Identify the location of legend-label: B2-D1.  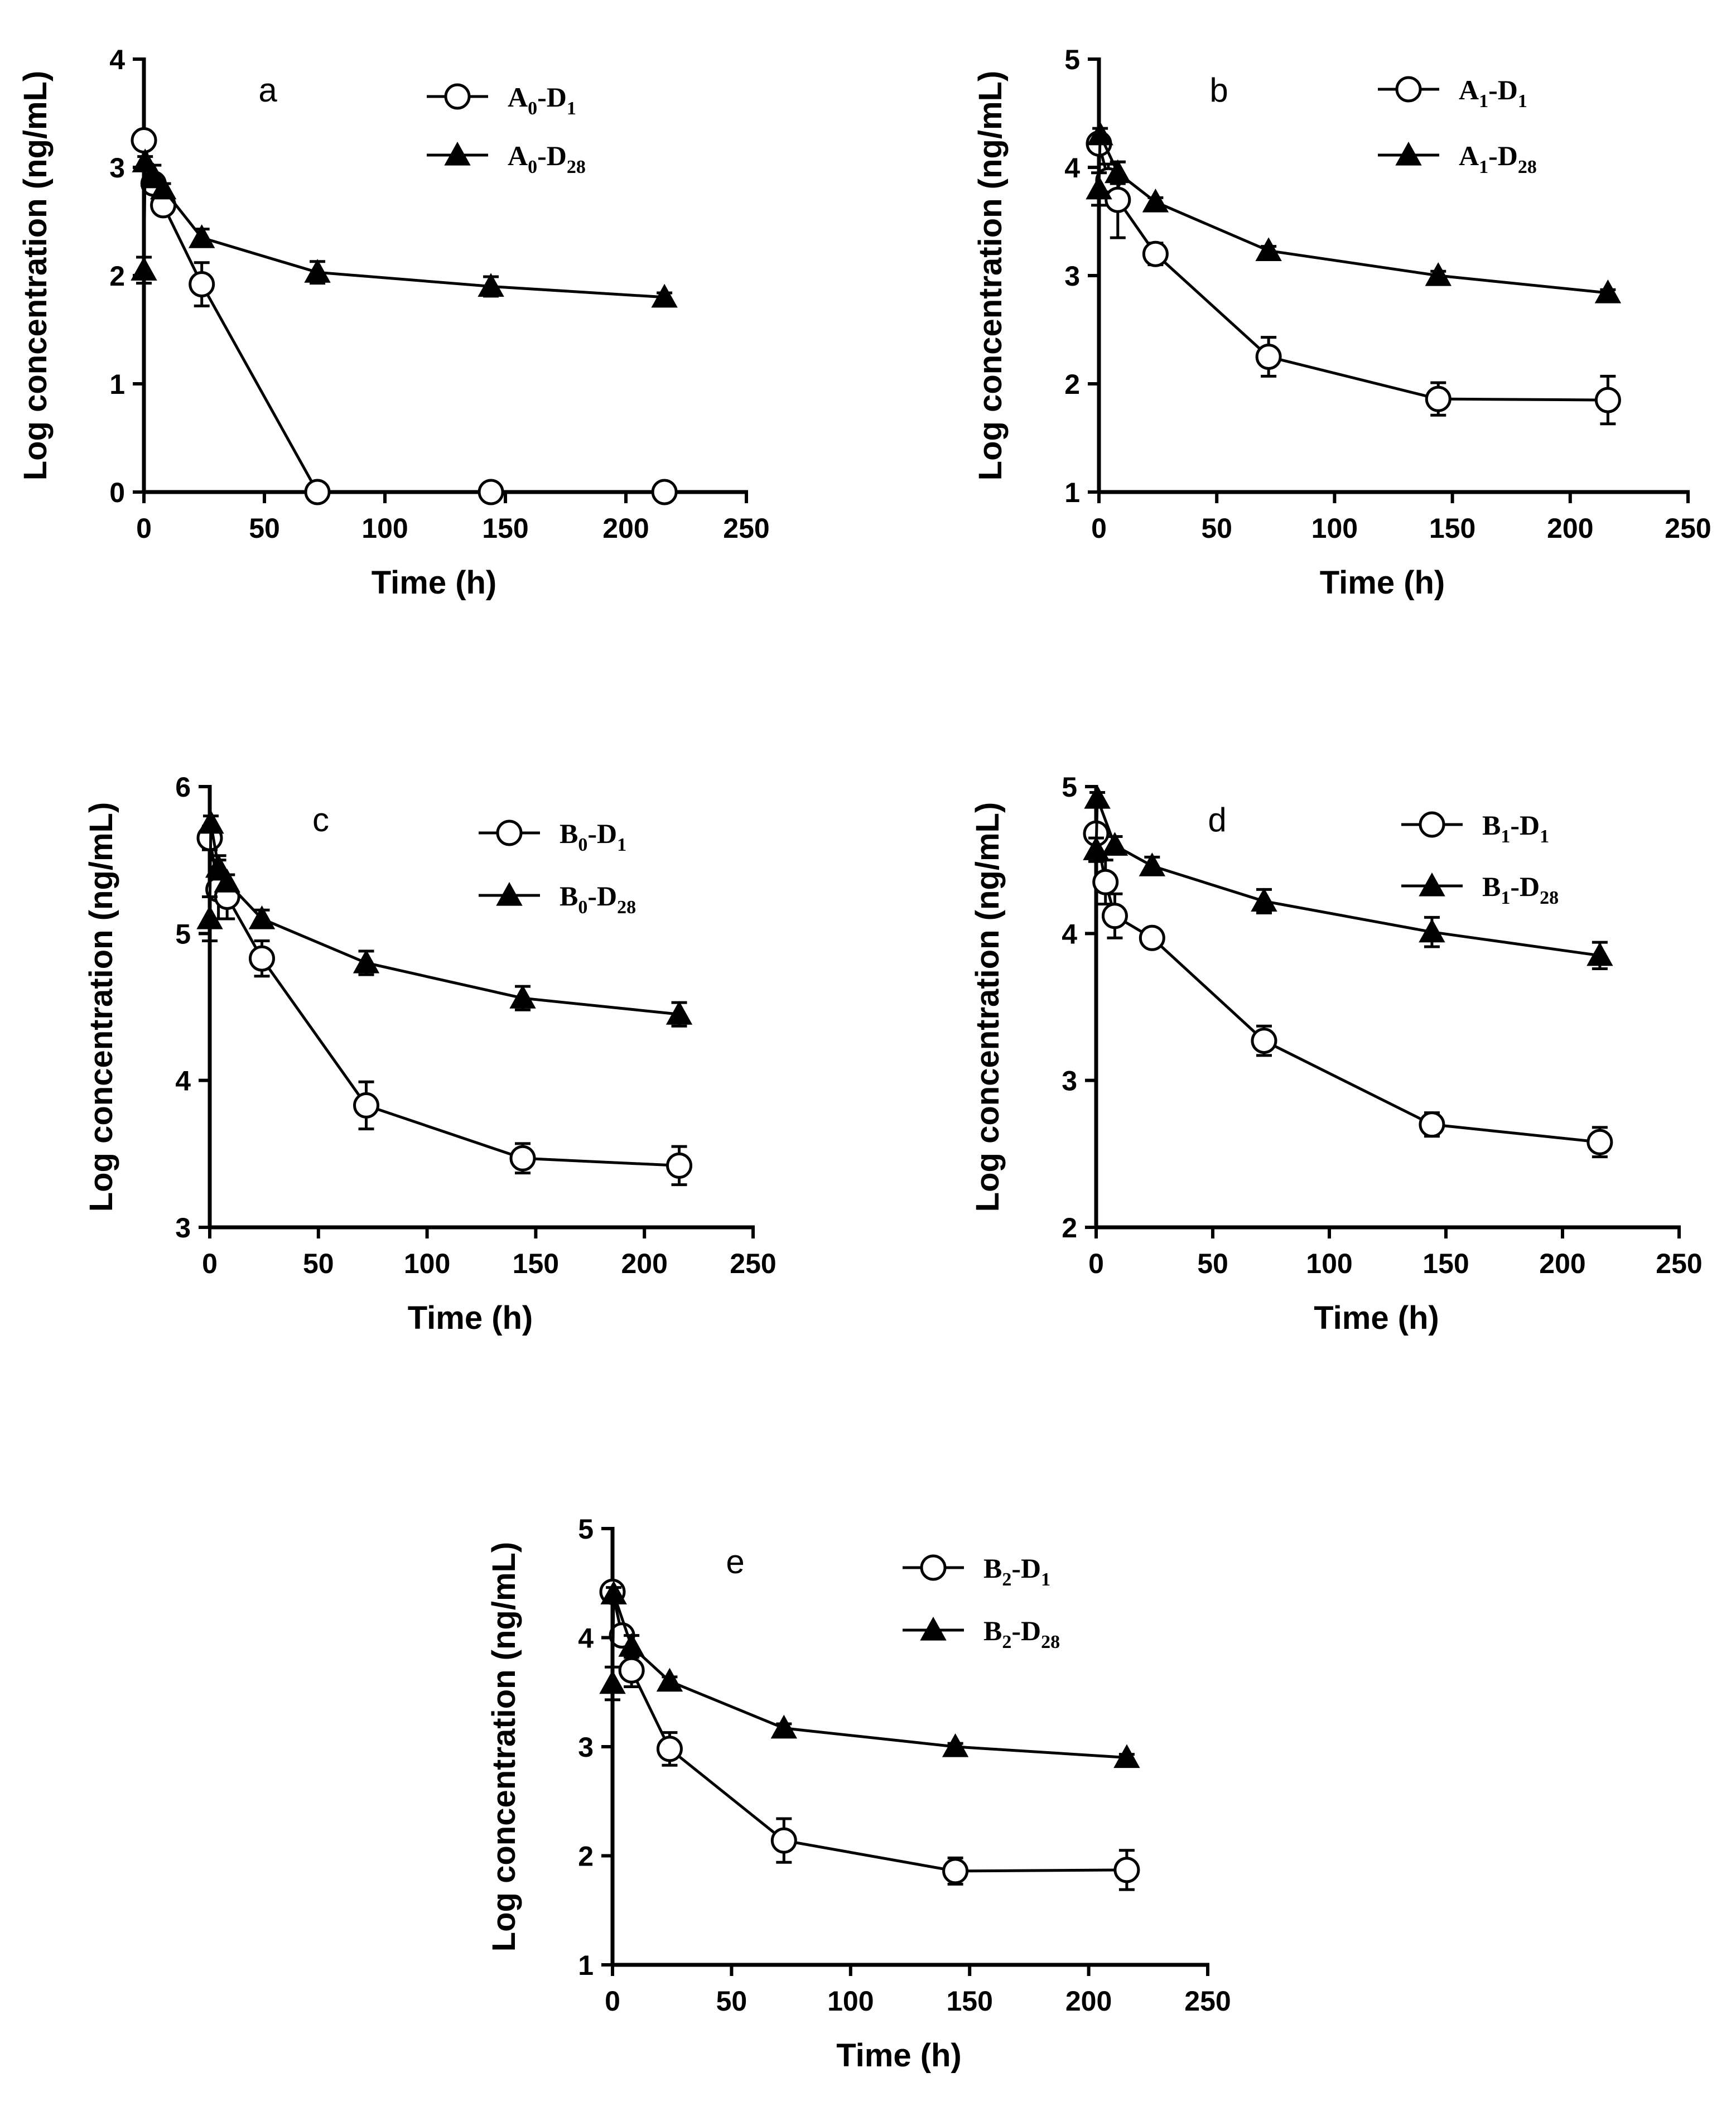
(1016, 1571).